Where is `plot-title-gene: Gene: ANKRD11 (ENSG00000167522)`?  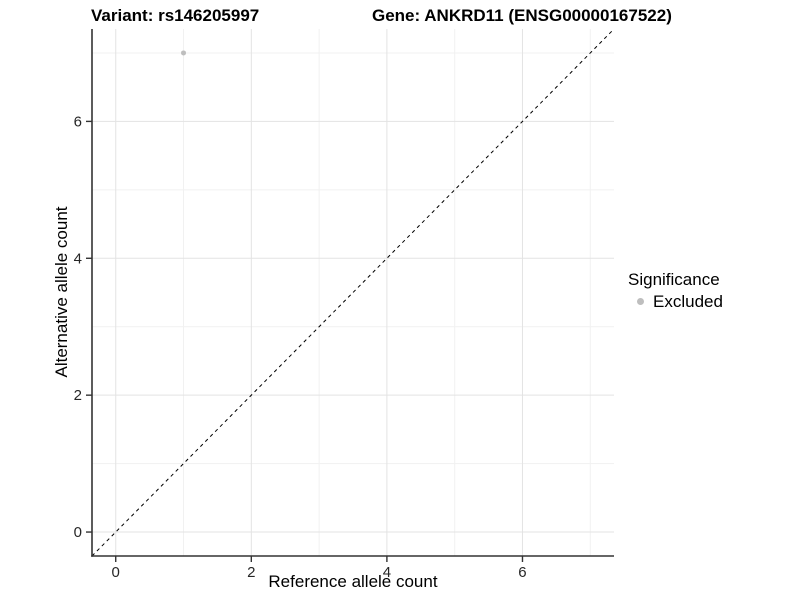
plot-title-gene: Gene: ANKRD11 (ENSG00000167522) is located at coordinates (522, 15).